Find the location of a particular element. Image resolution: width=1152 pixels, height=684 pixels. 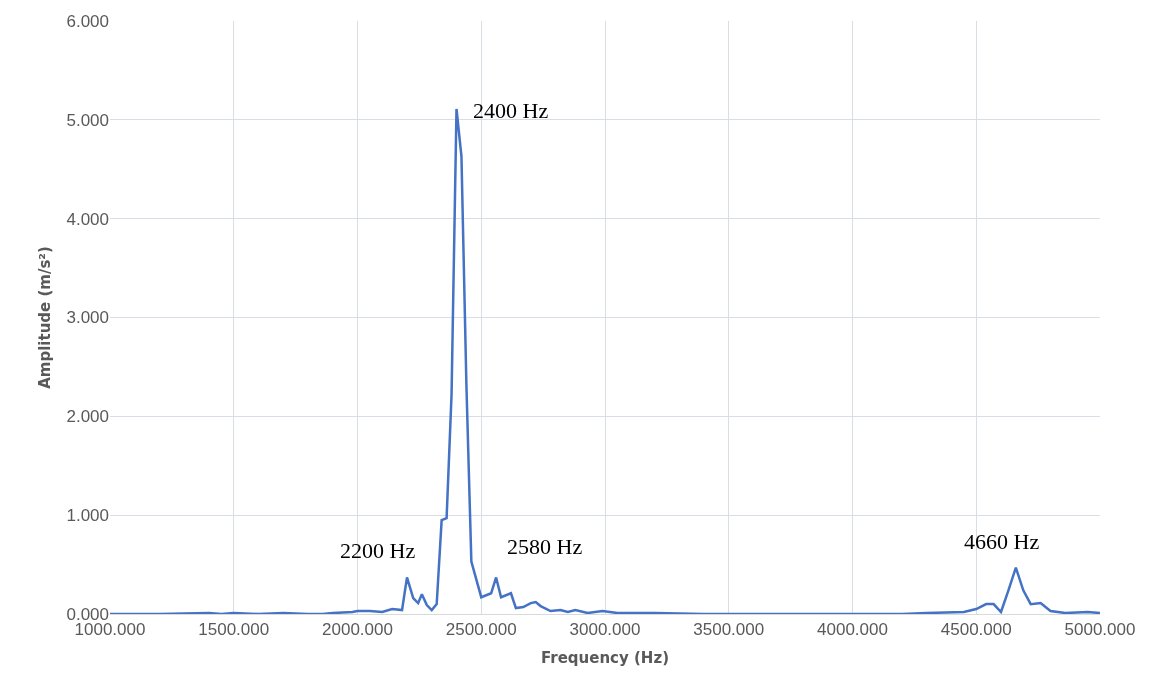

y-tick-label: 3.000 is located at coordinates (87, 318).